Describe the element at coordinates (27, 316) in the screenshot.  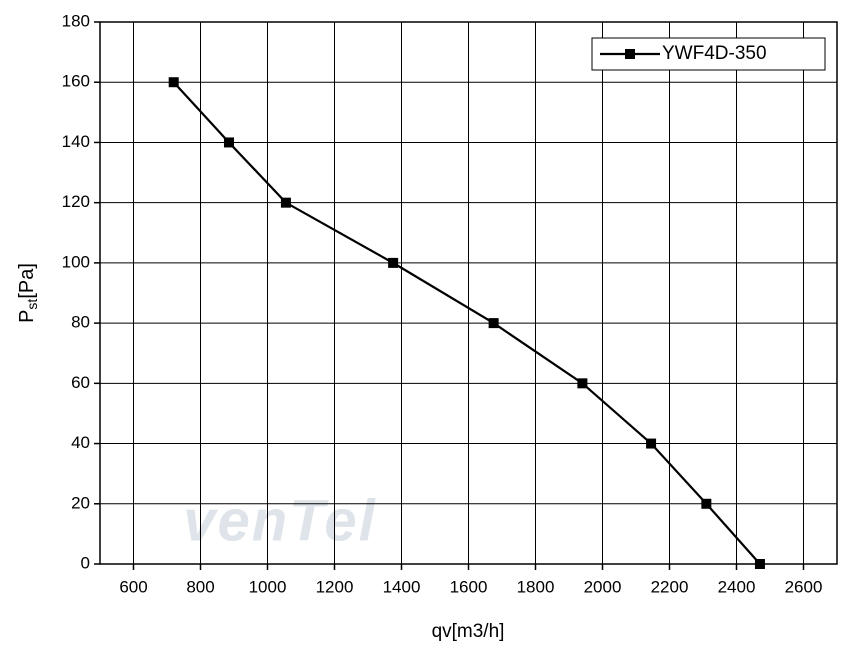
I see `y-label-main: P` at that location.